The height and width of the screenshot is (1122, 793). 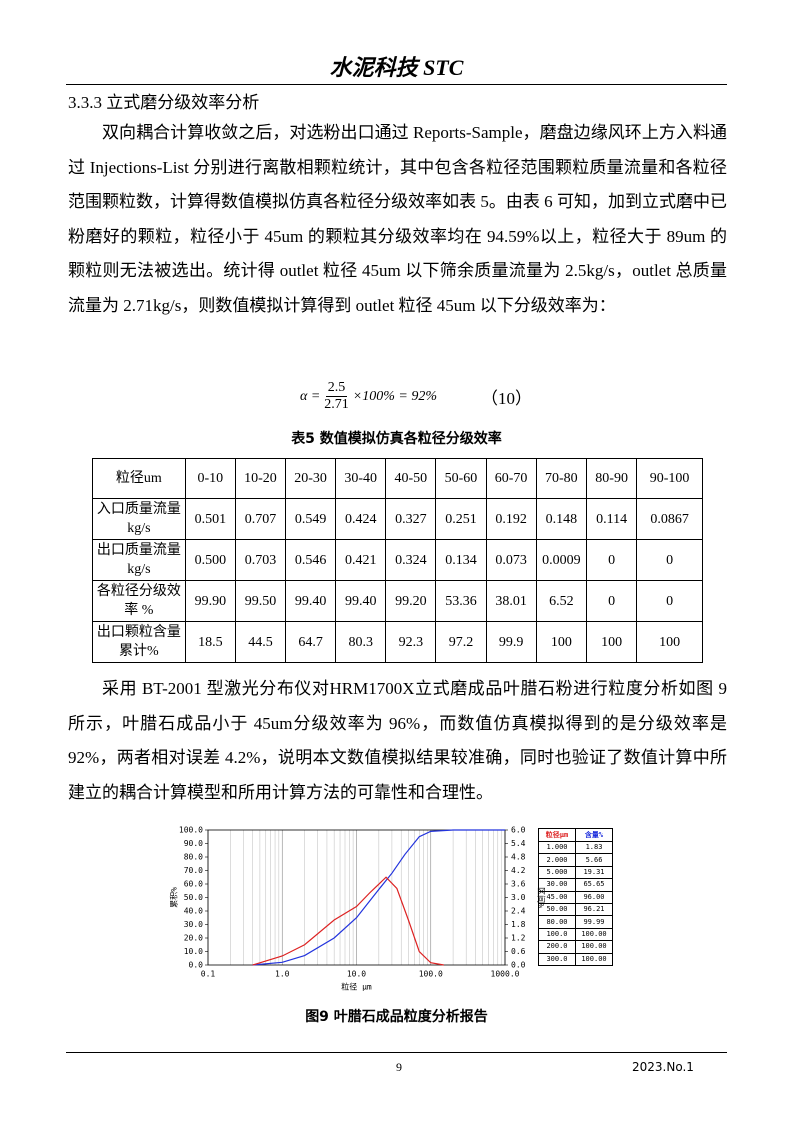 What do you see at coordinates (518, 965) in the screenshot?
I see `y2-tick-label: 0.0` at bounding box center [518, 965].